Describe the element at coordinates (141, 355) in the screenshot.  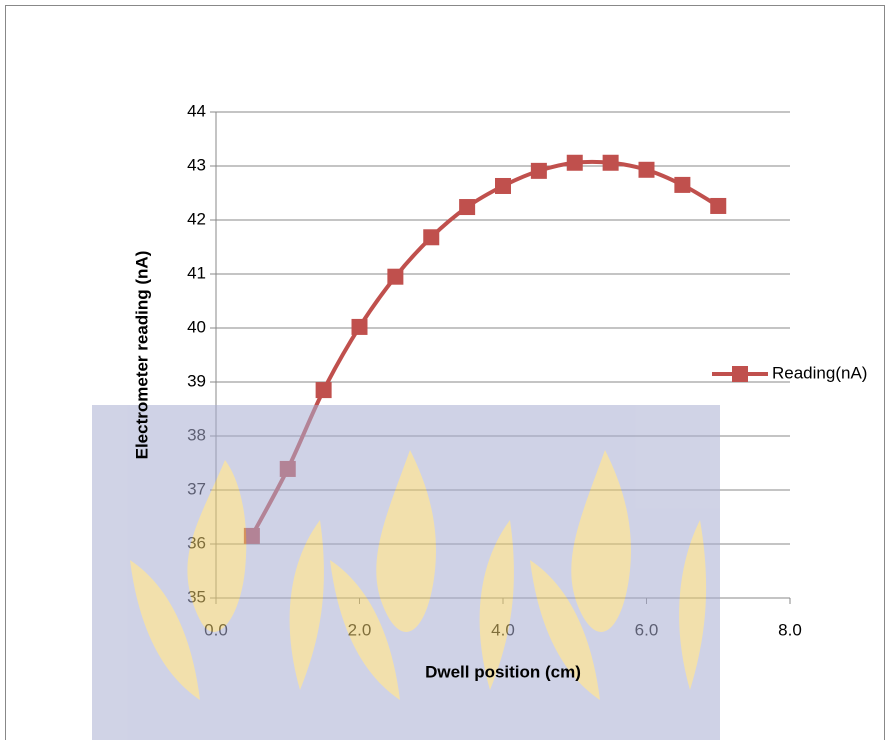
I see `y-axis-title: Electrometer reading (nA)` at that location.